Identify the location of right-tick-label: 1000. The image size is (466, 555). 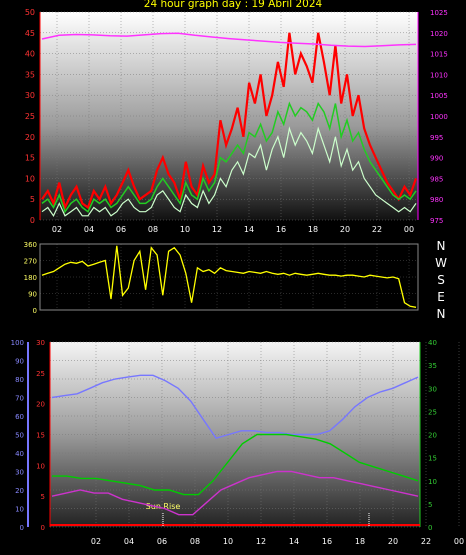
(439, 117).